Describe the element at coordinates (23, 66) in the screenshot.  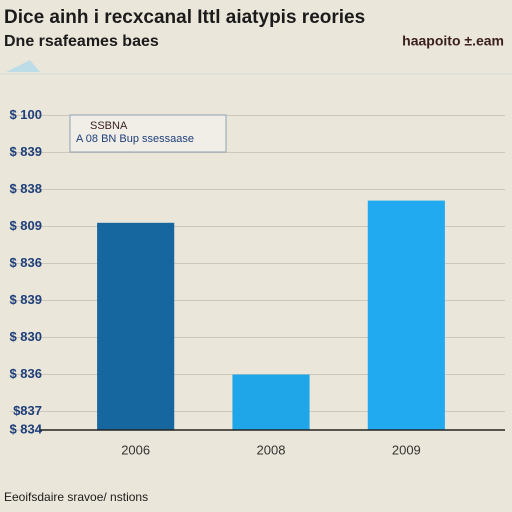
I see `decoration` at that location.